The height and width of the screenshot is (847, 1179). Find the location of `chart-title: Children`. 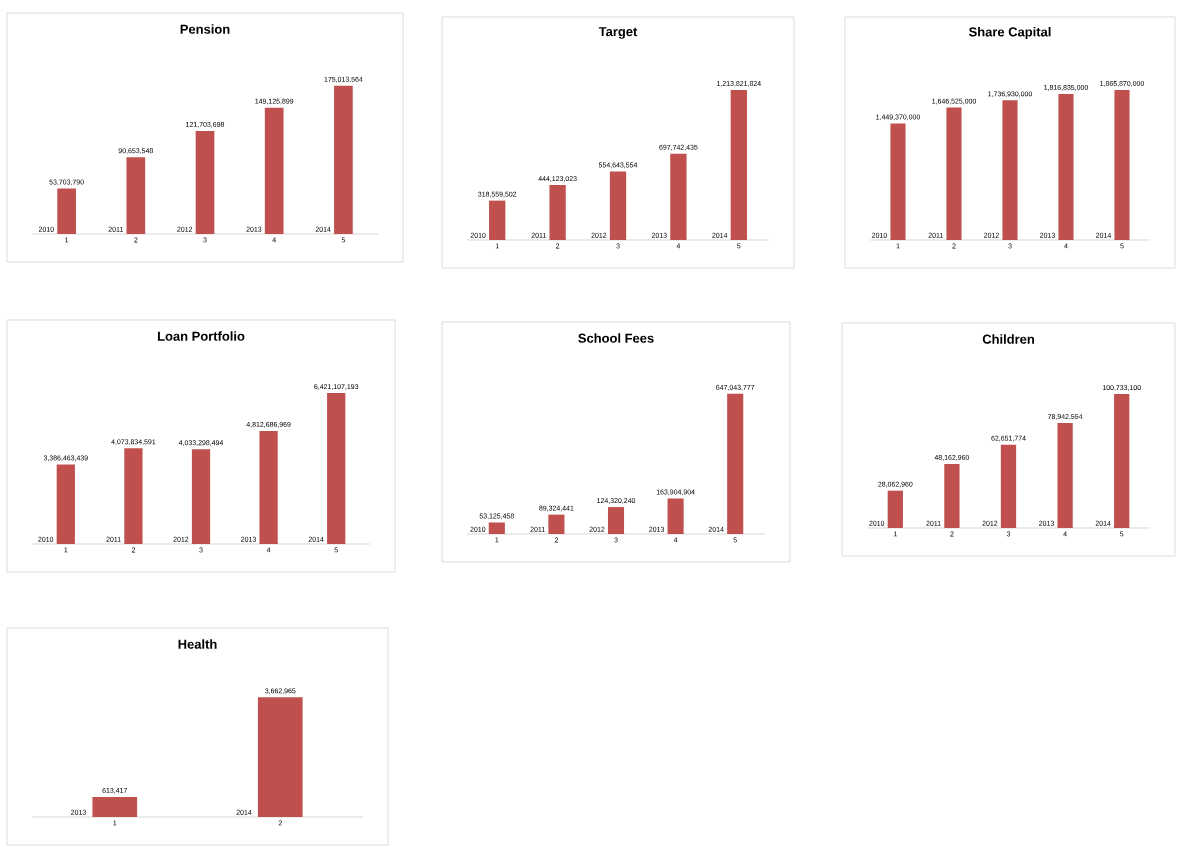

chart-title: Children is located at coordinates (1008, 339).